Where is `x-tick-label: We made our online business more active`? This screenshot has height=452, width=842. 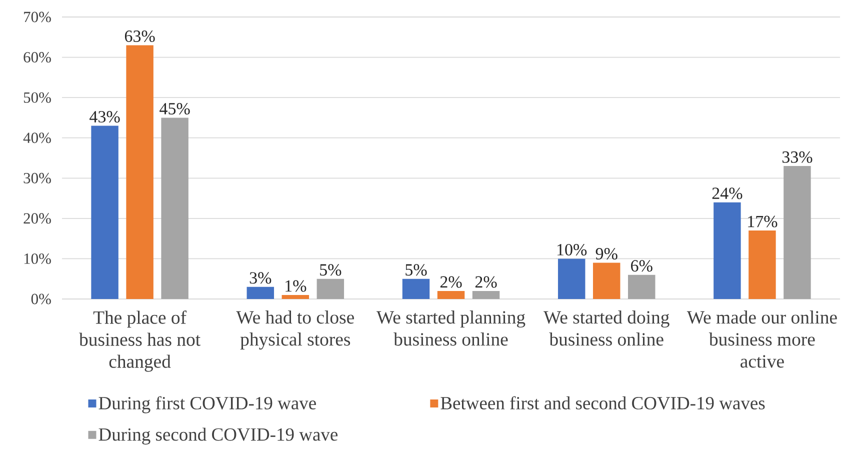
x-tick-label: We made our online business more active is located at coordinates (761, 339).